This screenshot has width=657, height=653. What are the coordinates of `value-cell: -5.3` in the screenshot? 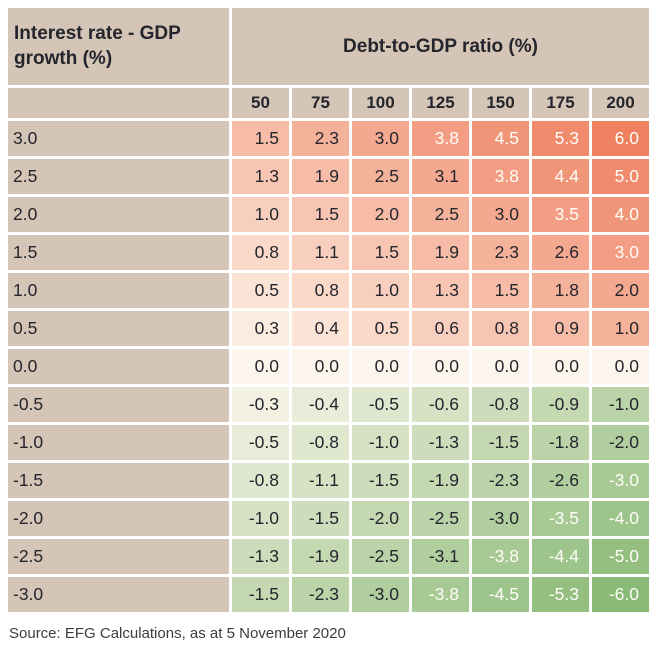 It's located at (560, 594).